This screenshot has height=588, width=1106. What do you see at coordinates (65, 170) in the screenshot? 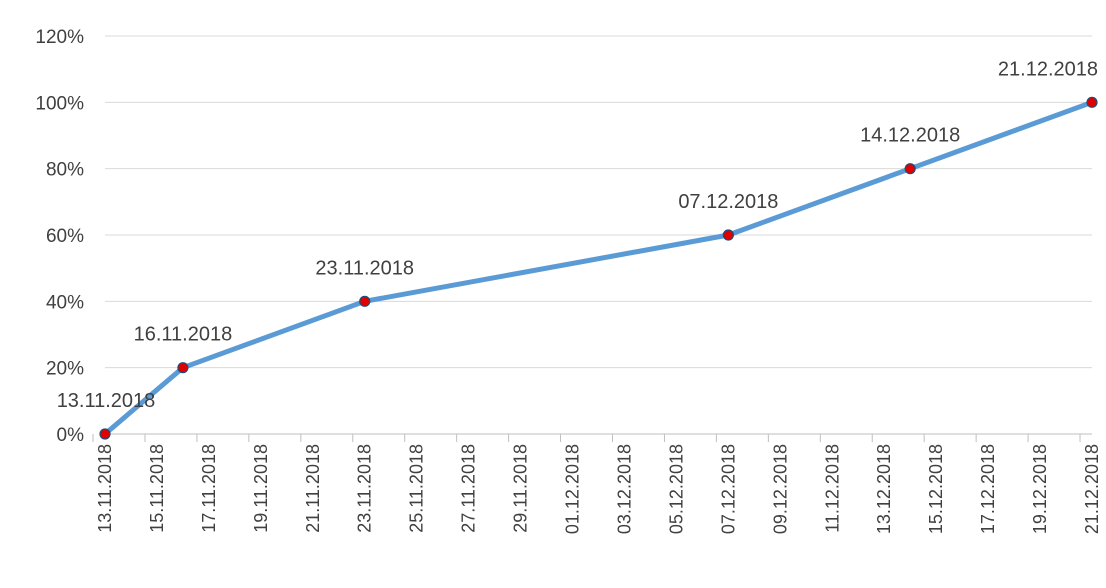
I see `y-tick-label: 80%` at bounding box center [65, 170].